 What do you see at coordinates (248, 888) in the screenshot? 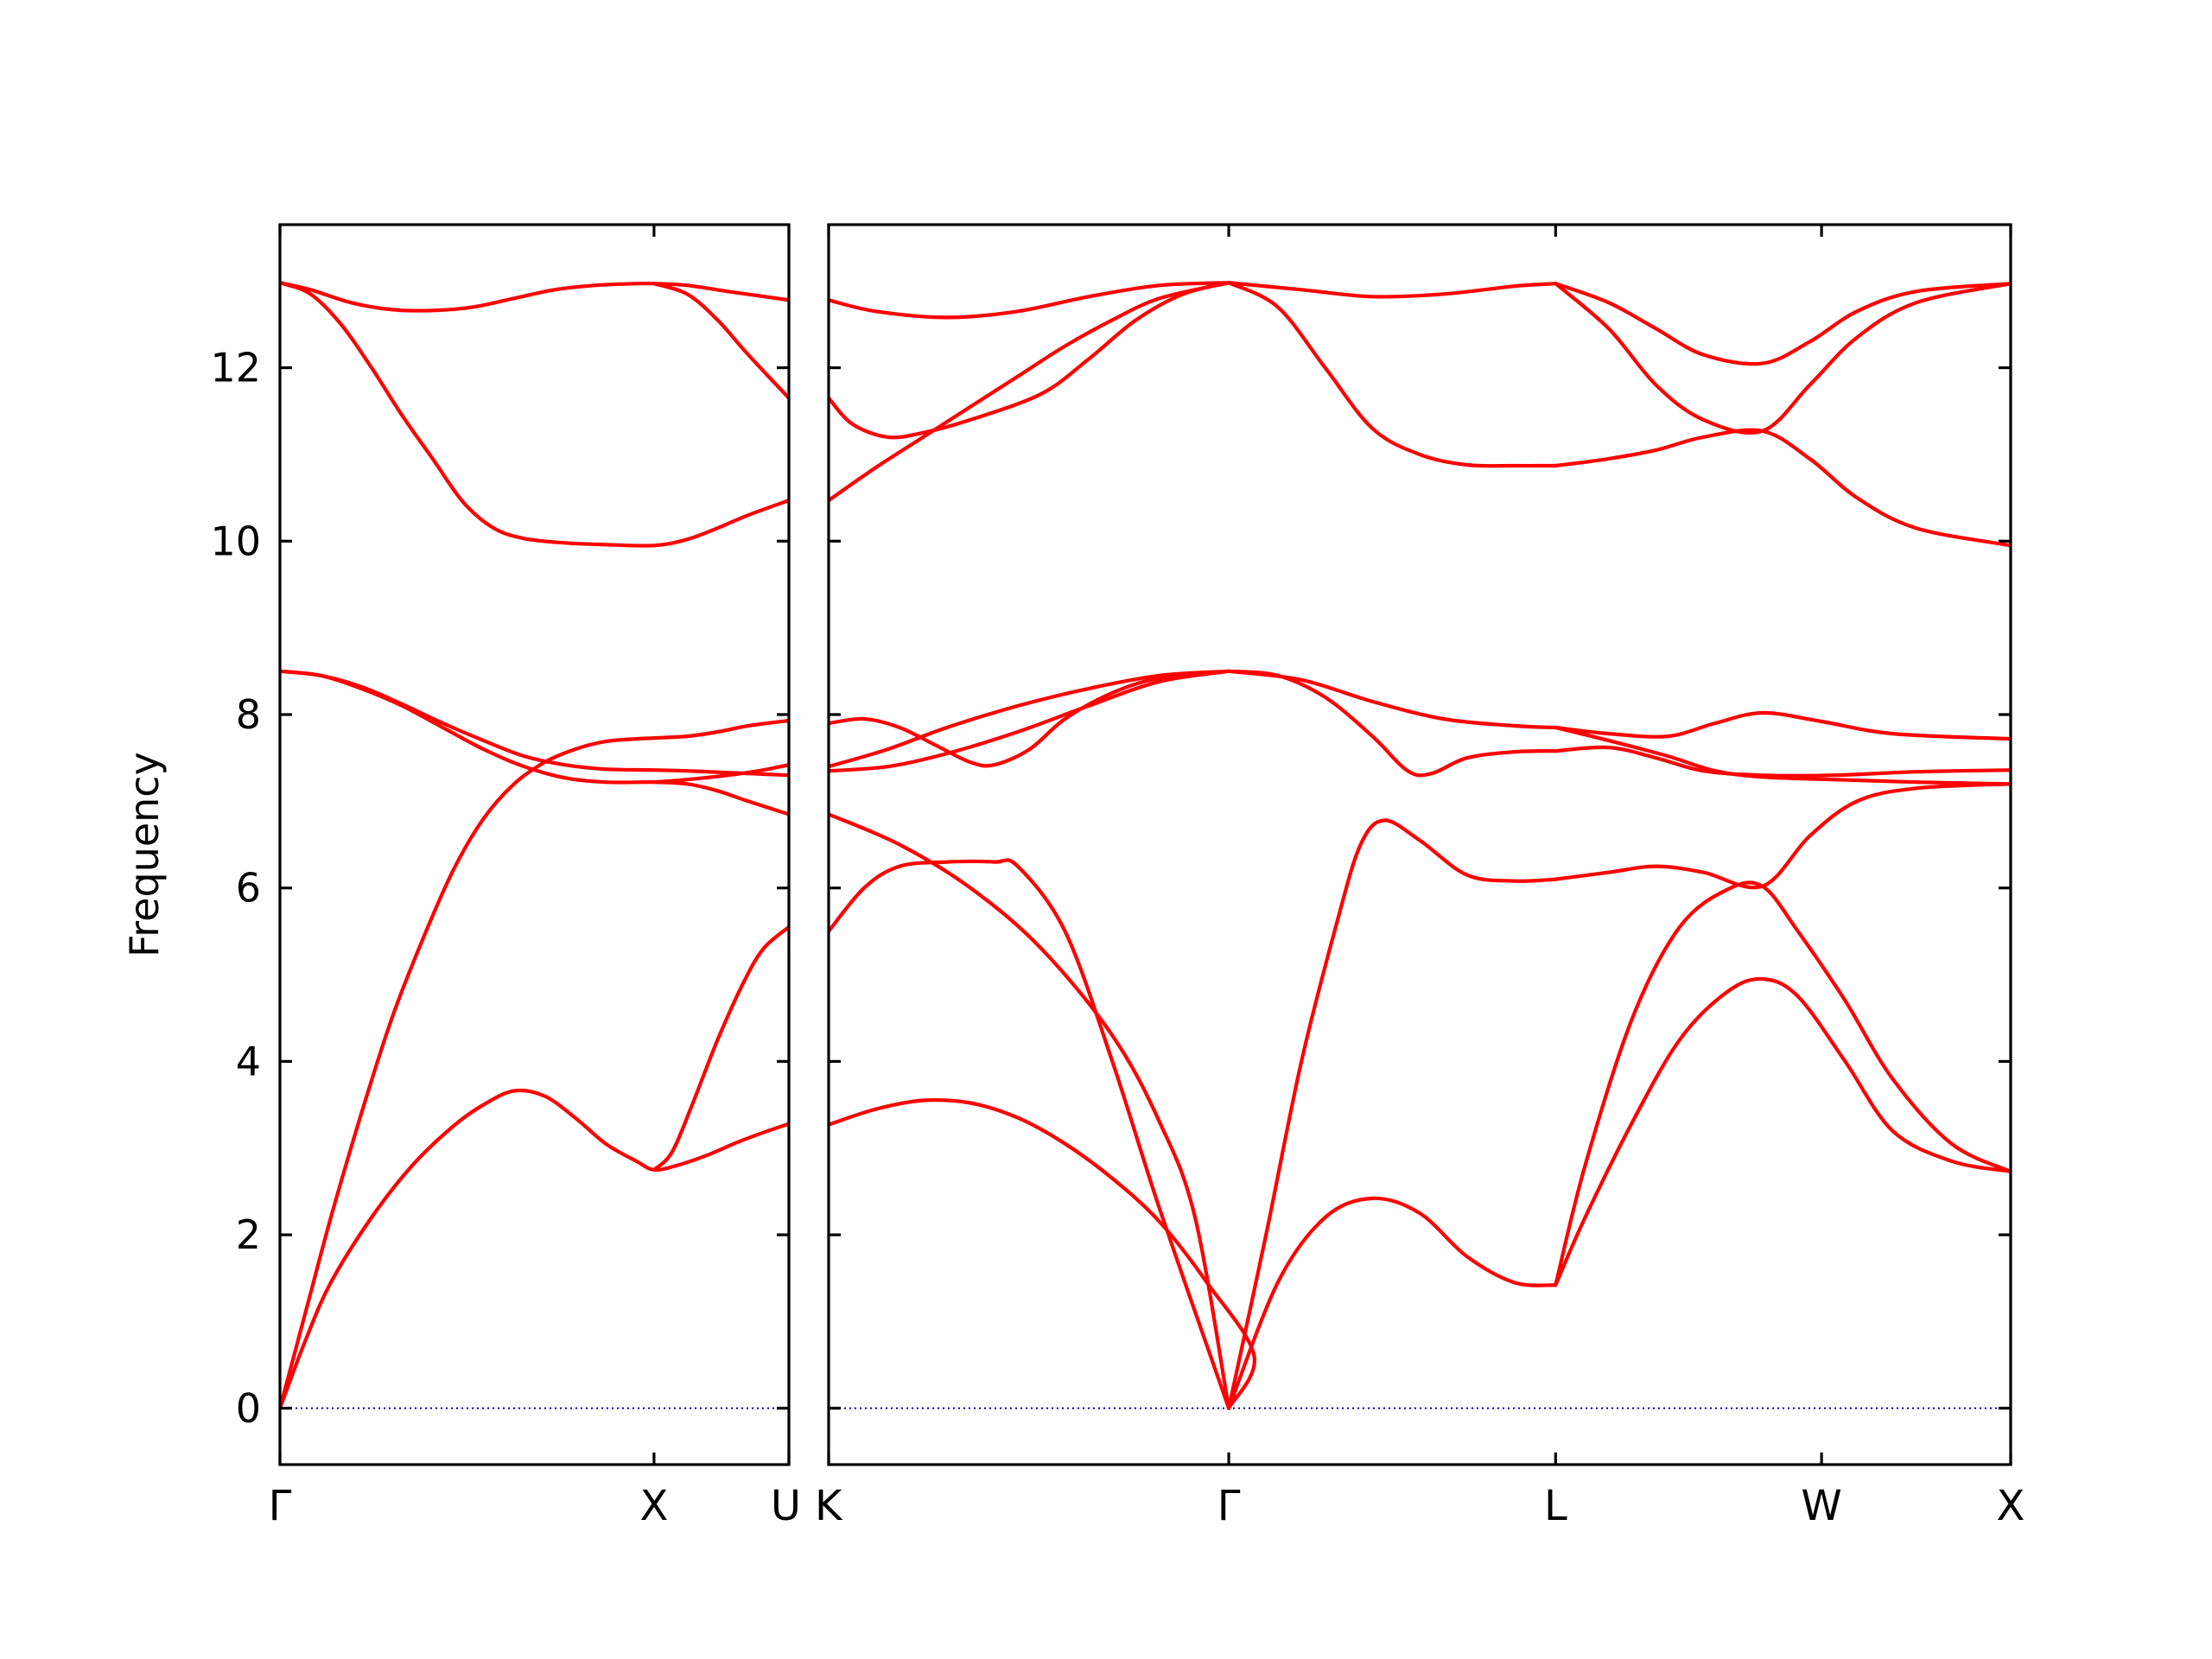
I see `y-tick-label: 6` at bounding box center [248, 888].